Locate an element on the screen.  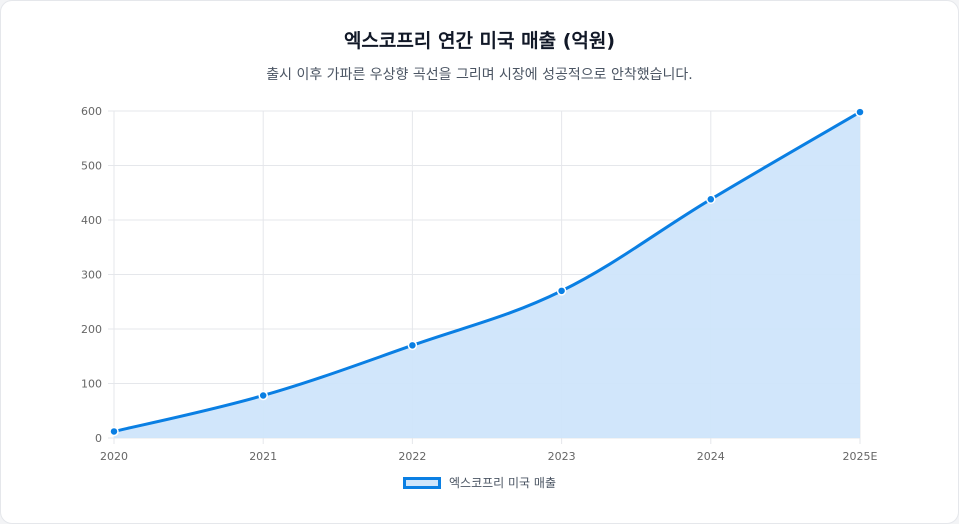
x-tick-label-0: 2020 is located at coordinates (114, 456).